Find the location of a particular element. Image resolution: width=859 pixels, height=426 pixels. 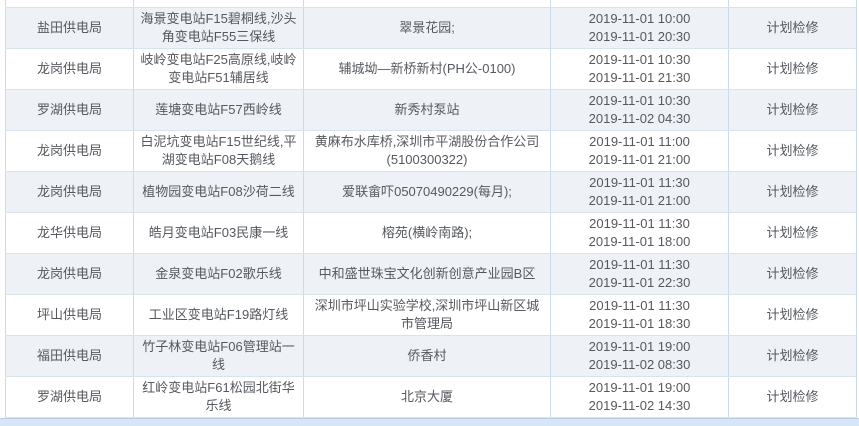

line-cell: 岐岭变电站F25高原线,岐岭变电站F51辅居线 is located at coordinates (218, 68).